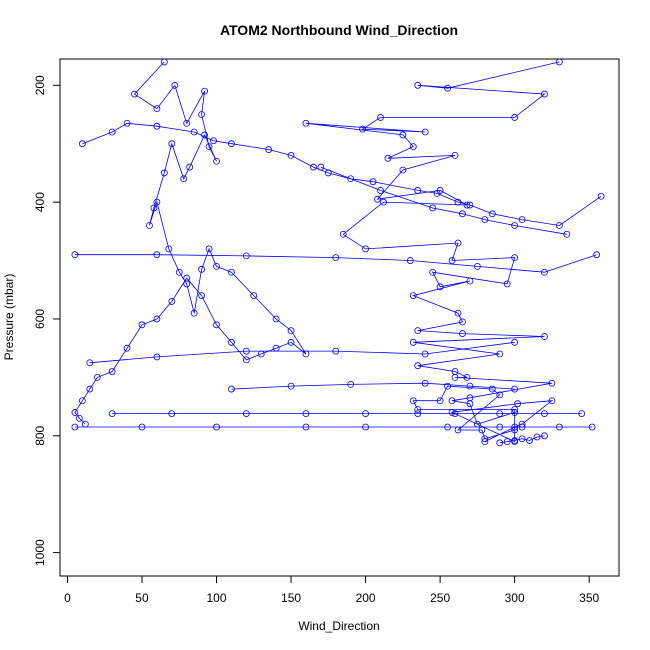 Image resolution: width=650 pixels, height=650 pixels. What do you see at coordinates (338, 626) in the screenshot?
I see `x-axis-label: Wind_Direction` at bounding box center [338, 626].